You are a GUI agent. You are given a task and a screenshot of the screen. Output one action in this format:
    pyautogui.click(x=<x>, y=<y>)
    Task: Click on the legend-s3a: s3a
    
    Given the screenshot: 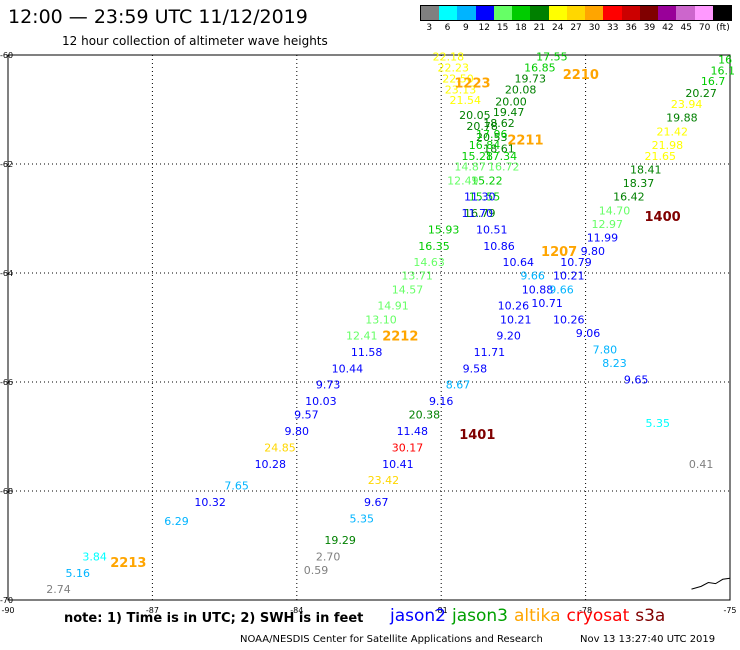 What is the action you would take?
    pyautogui.click(x=650, y=616)
    